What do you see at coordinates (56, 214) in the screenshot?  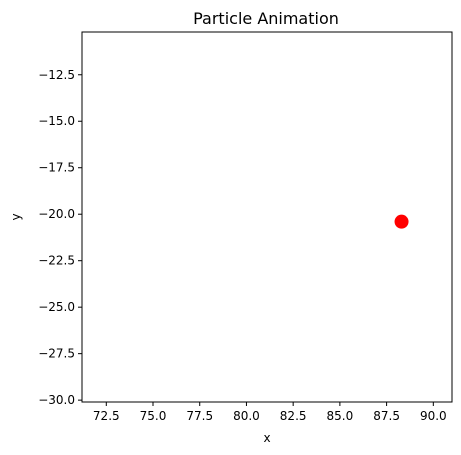 I see `y-tick-label: −20.0` at bounding box center [56, 214].